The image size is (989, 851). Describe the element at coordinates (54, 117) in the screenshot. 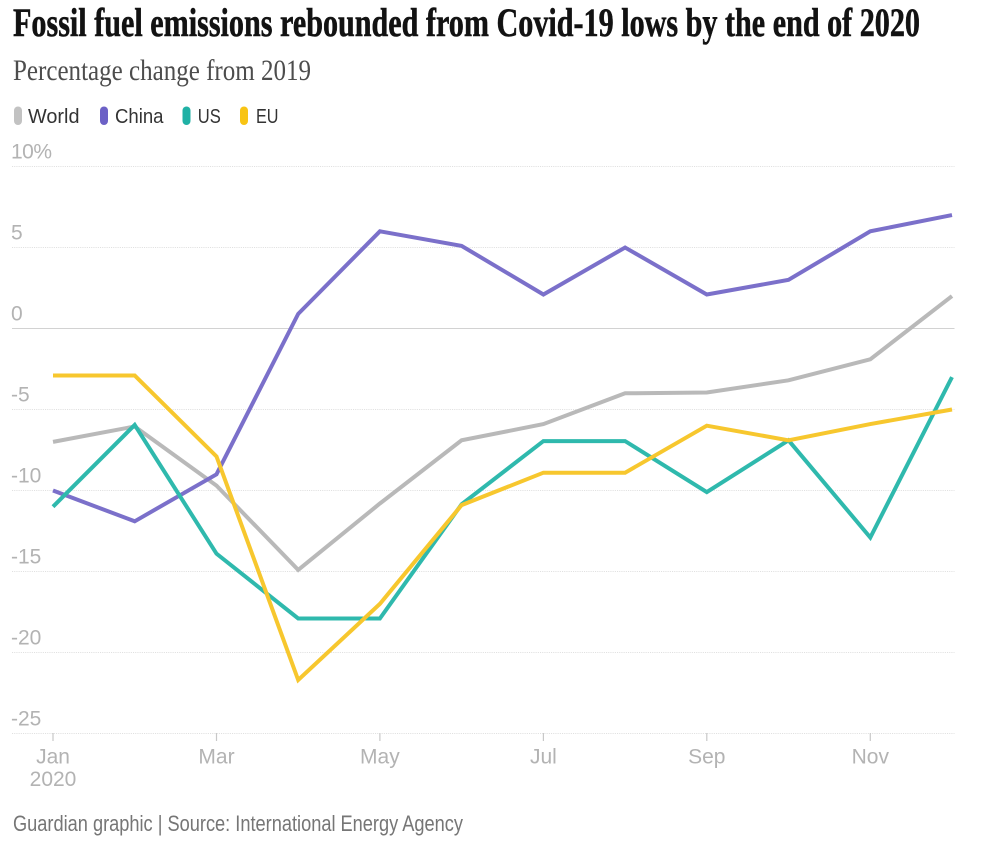

I see `svg-text: World` at that location.